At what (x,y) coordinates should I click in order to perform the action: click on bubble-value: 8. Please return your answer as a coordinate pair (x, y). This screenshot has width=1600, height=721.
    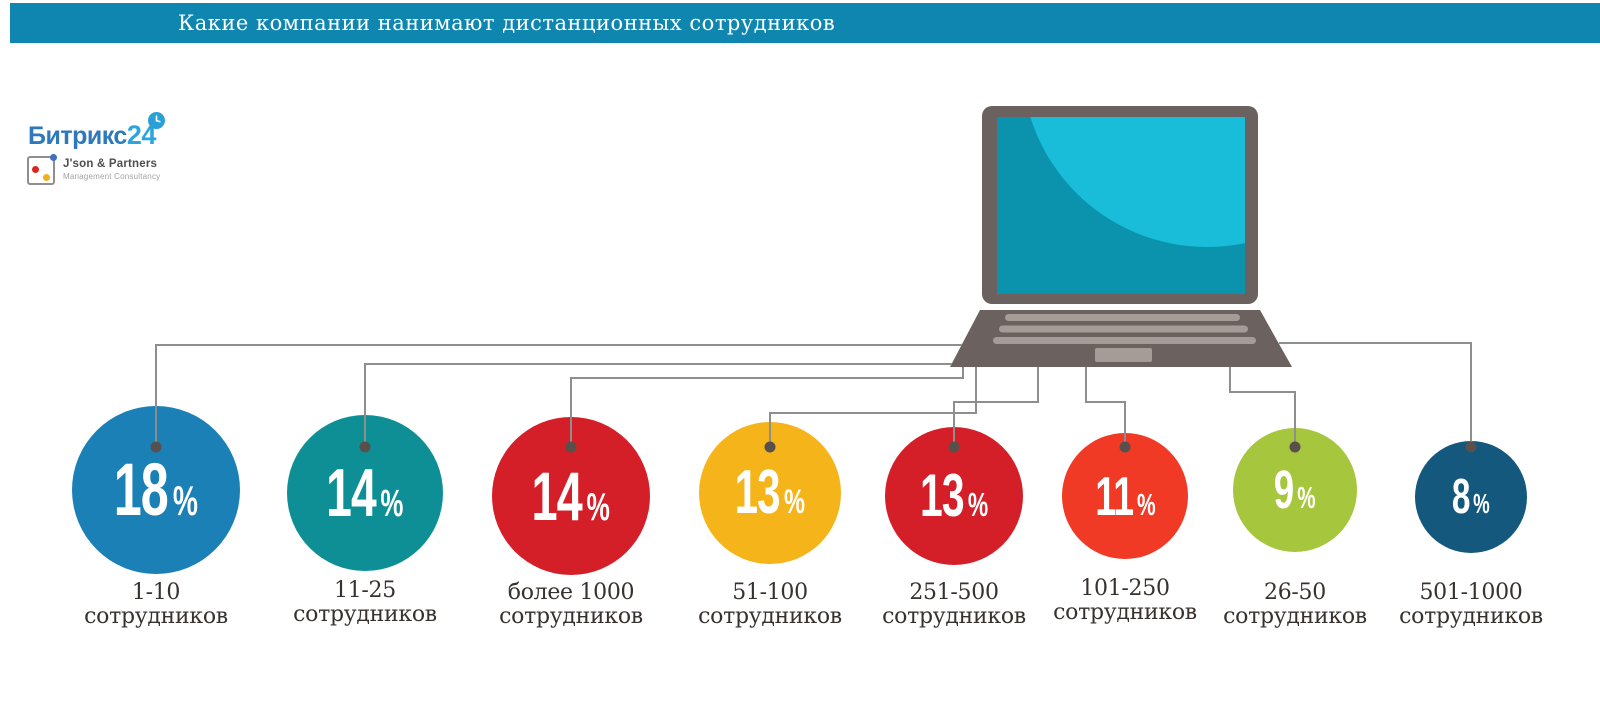
    Looking at the image, I should click on (1461, 496).